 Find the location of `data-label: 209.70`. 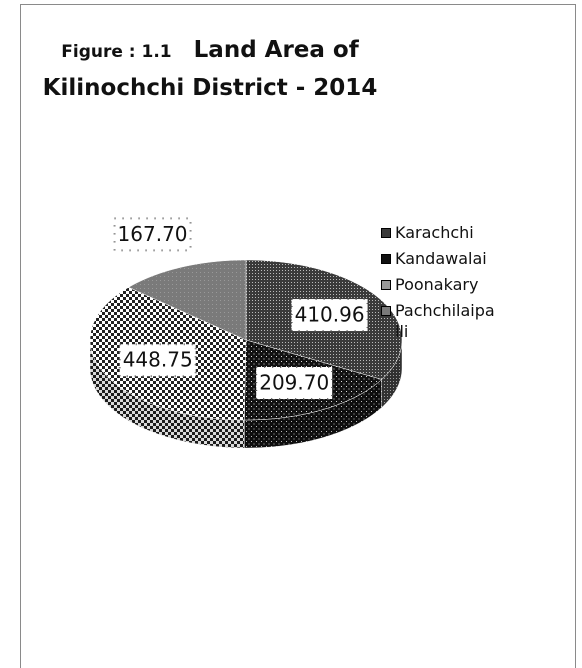

data-label: 209.70 is located at coordinates (294, 382).